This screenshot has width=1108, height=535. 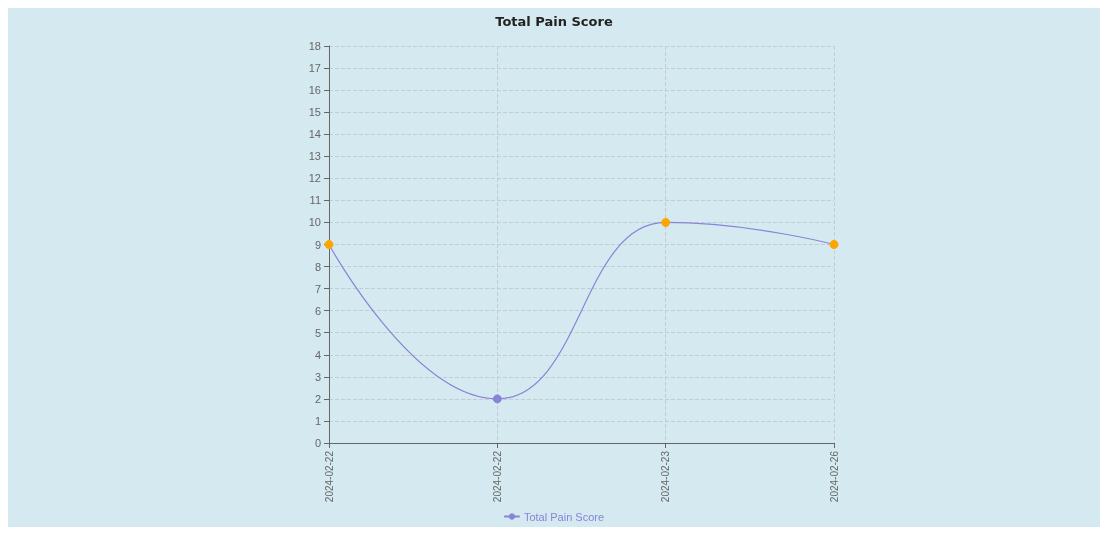 What do you see at coordinates (314, 222) in the screenshot?
I see `y-tick-label: 10` at bounding box center [314, 222].